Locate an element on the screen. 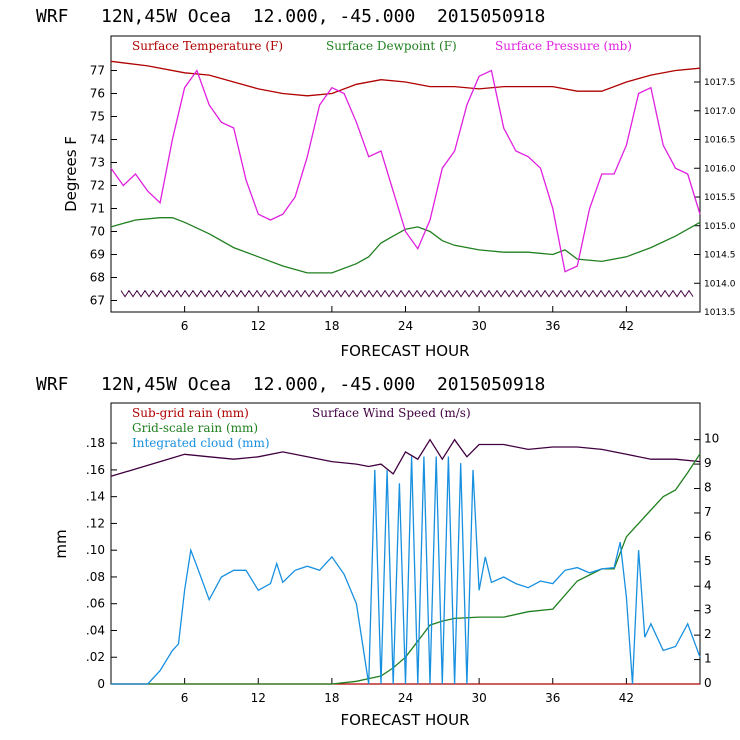 Image resolution: width=740 pixels, height=740 pixels. bottom-y2-tick-label: 4 is located at coordinates (708, 585).